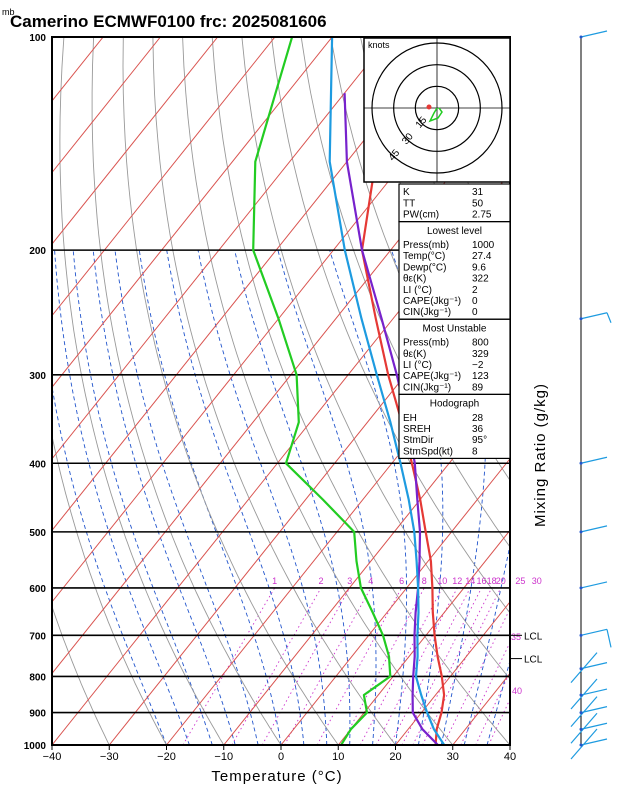 The image size is (618, 805). I want to click on index-value: 36, so click(478, 429).